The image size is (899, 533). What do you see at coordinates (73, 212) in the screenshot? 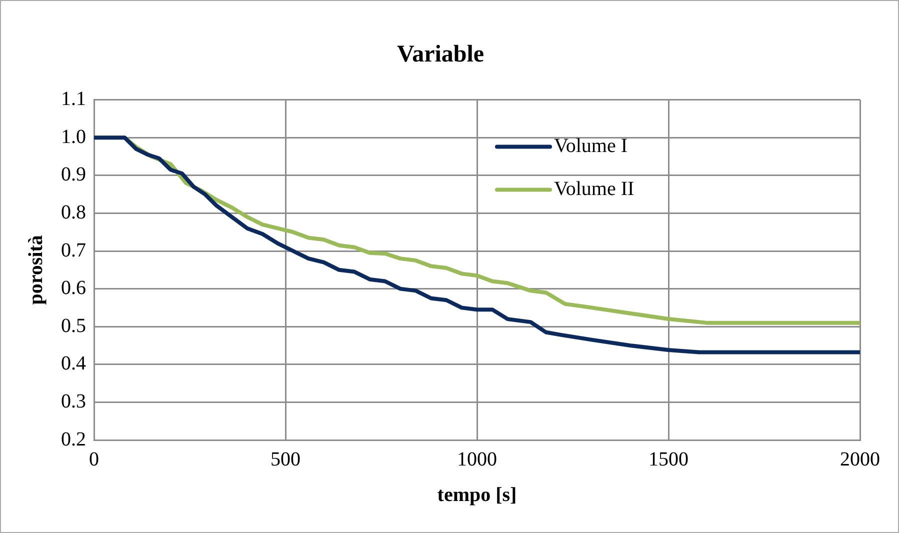
I see `y-tick-label: 0.8` at bounding box center [73, 212].